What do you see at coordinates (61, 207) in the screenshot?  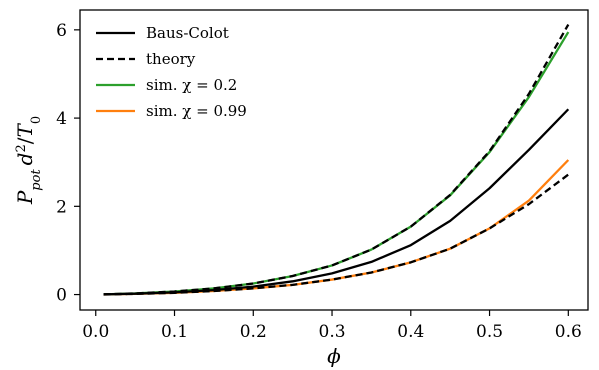 I see `y-tick-label: 2` at bounding box center [61, 207].